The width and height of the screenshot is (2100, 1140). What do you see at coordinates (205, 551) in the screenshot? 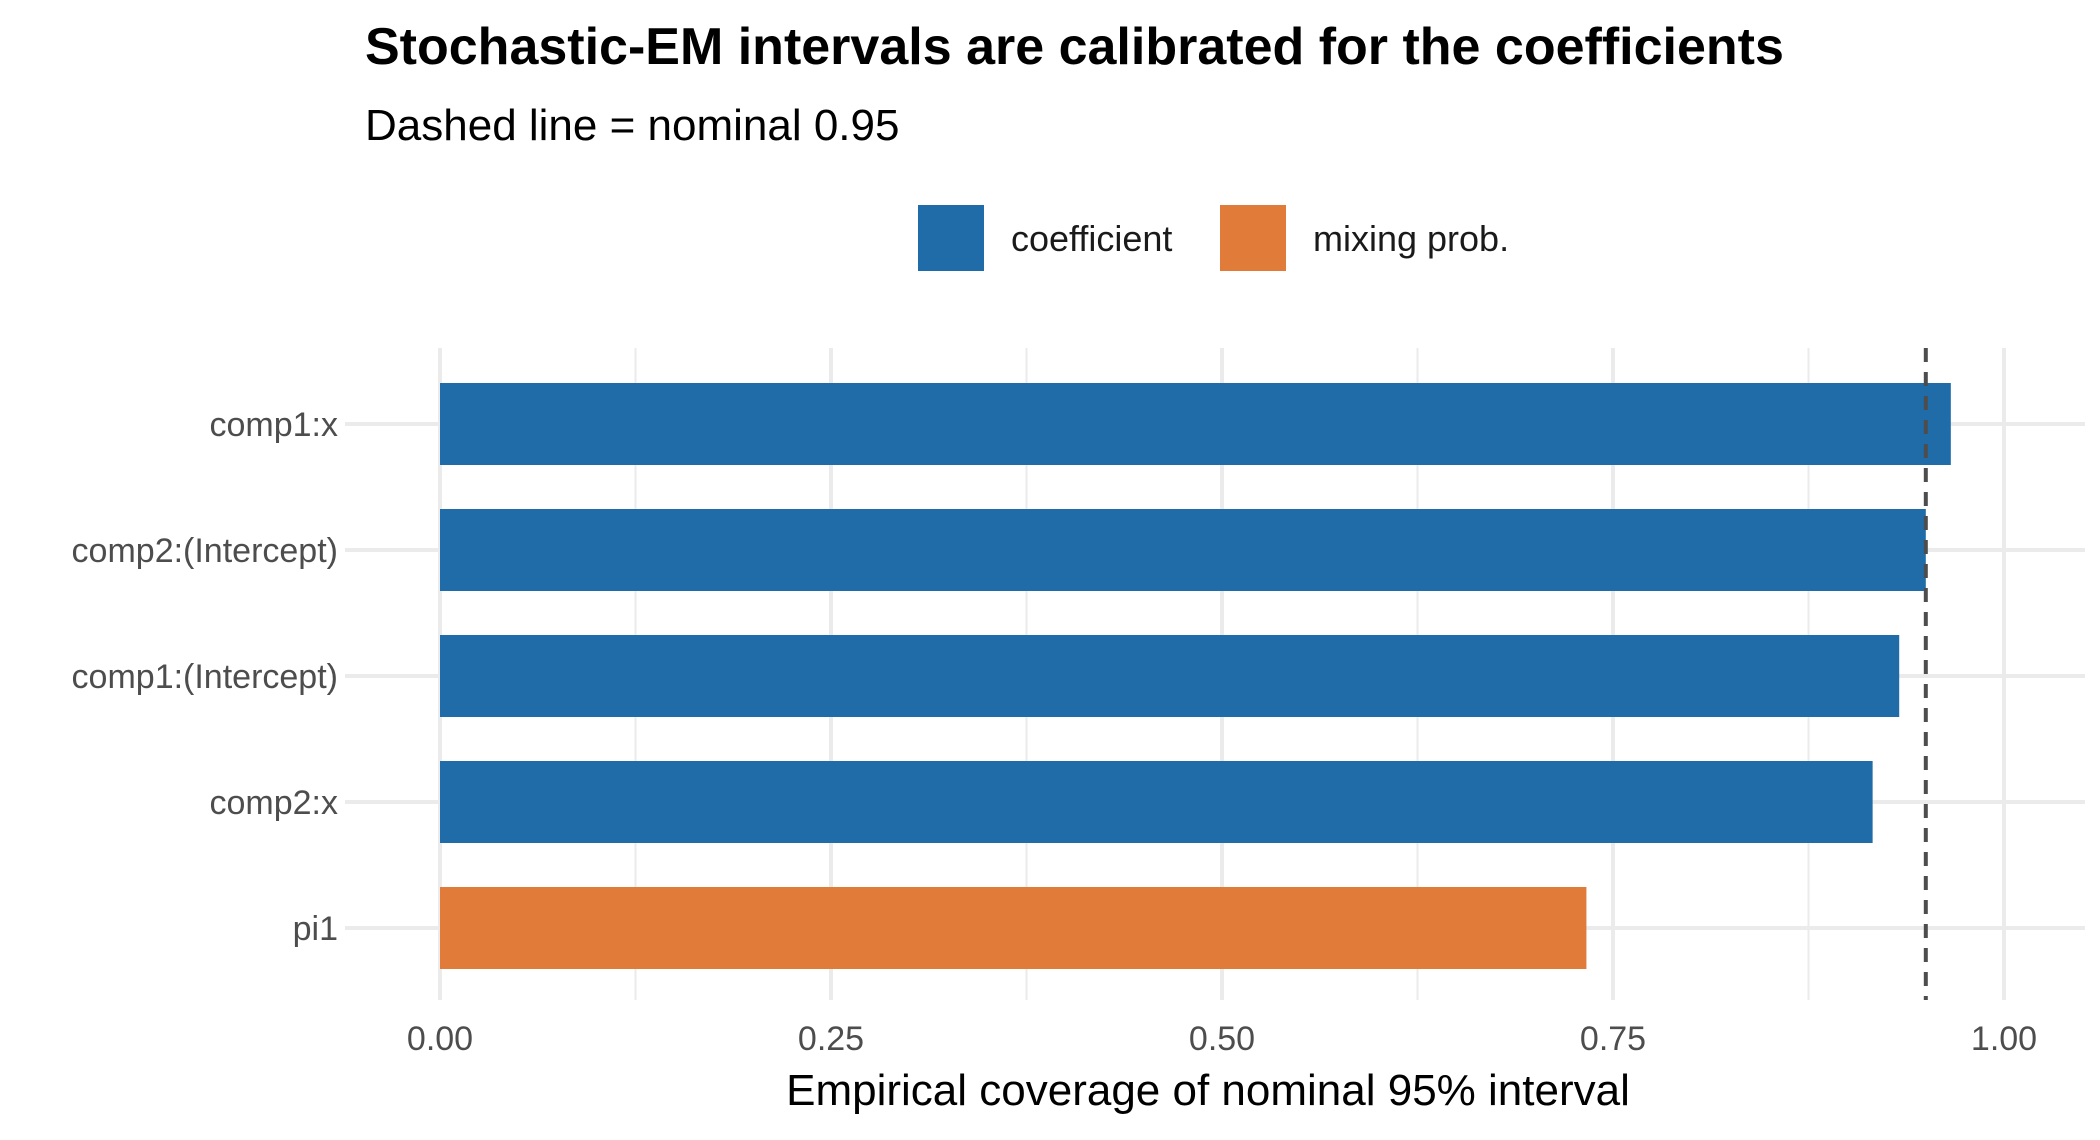
I see `y-tick-label: comp2:(Intercept)` at bounding box center [205, 551].